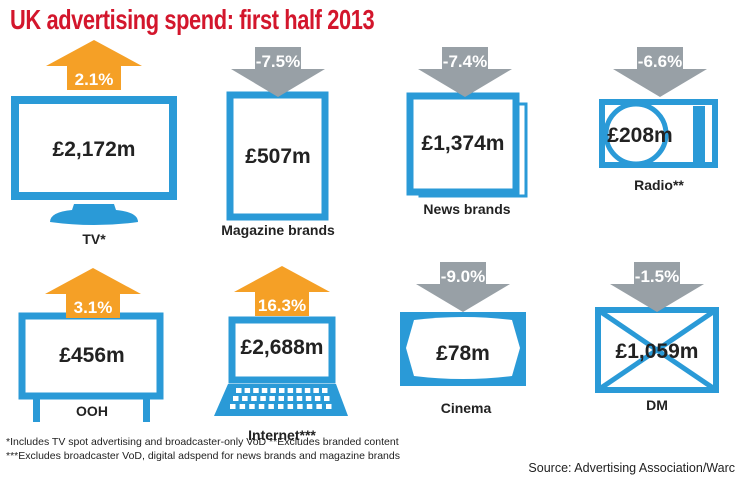  I want to click on category-label-magazine: Magazine brands, so click(278, 230).